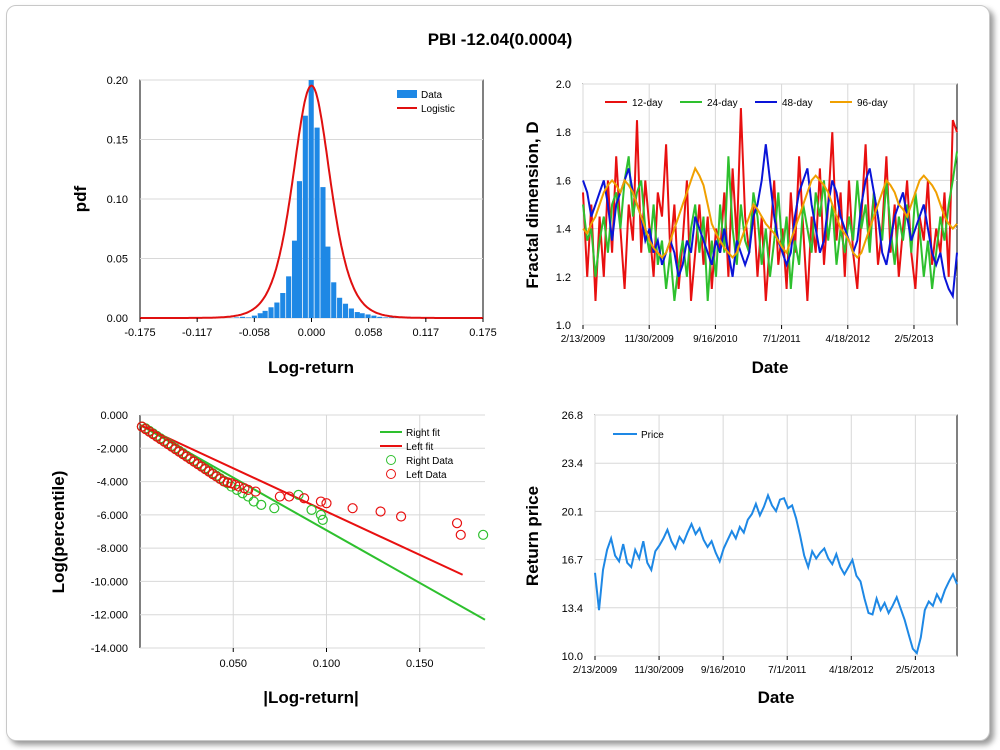  What do you see at coordinates (391, 474) in the screenshot?
I see `legend-swatch-left-data` at bounding box center [391, 474].